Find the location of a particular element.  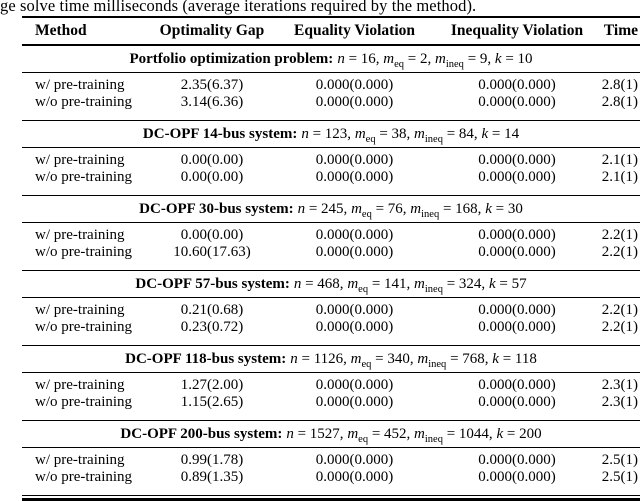

math-rest: = 1126, is located at coordinates (324, 359).